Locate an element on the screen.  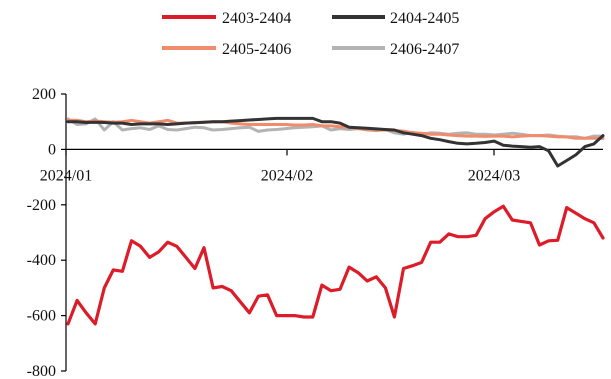
legend-label-2403-2404: 2403-2404 is located at coordinates (256, 18).